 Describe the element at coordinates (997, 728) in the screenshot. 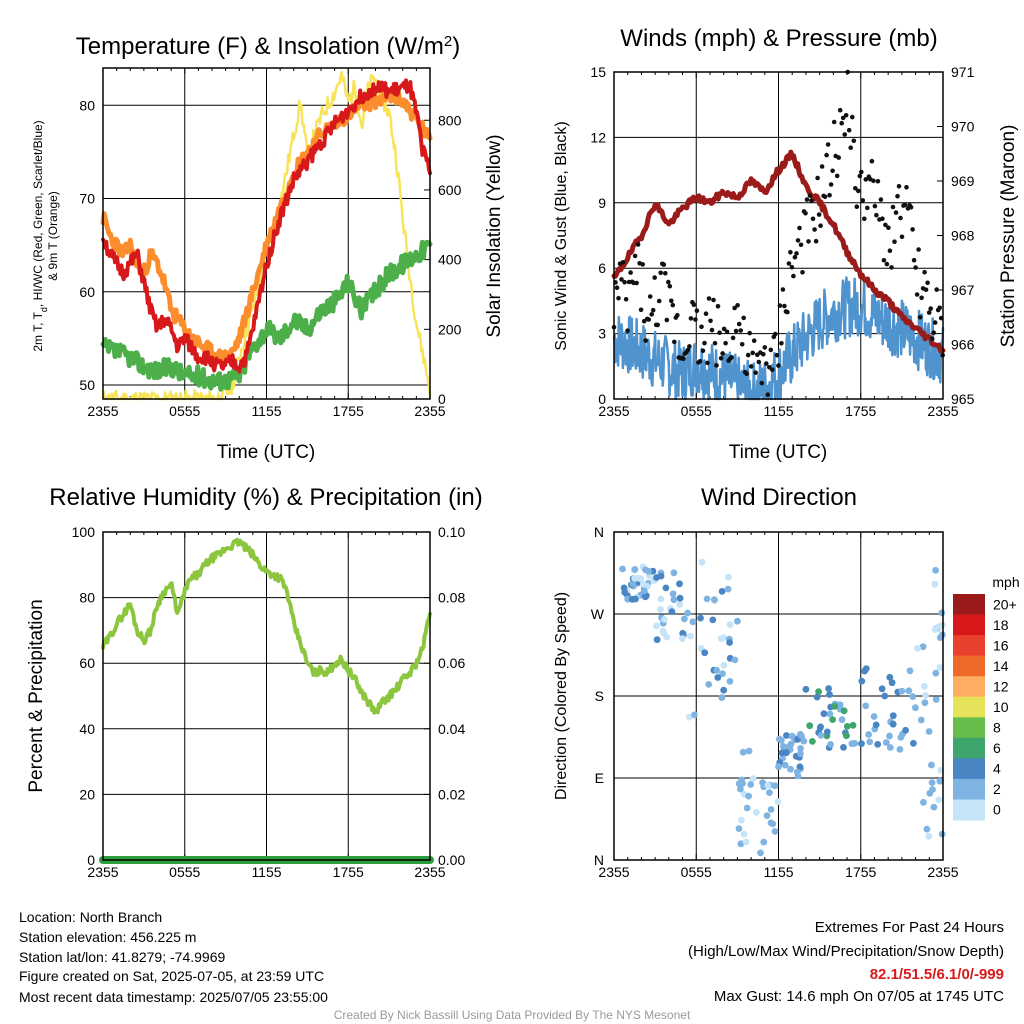

I see `legend-label: 8` at that location.